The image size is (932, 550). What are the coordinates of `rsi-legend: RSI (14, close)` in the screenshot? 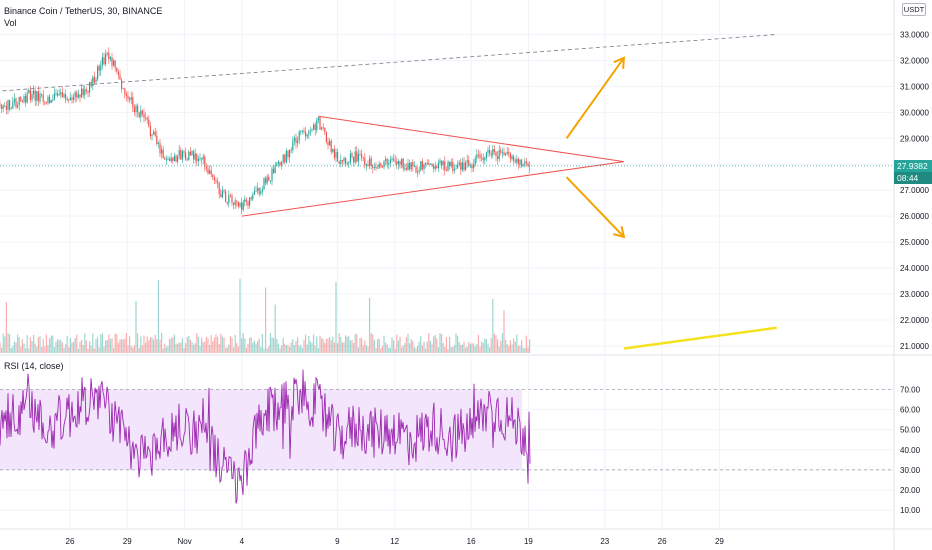 It's located at (34, 366).